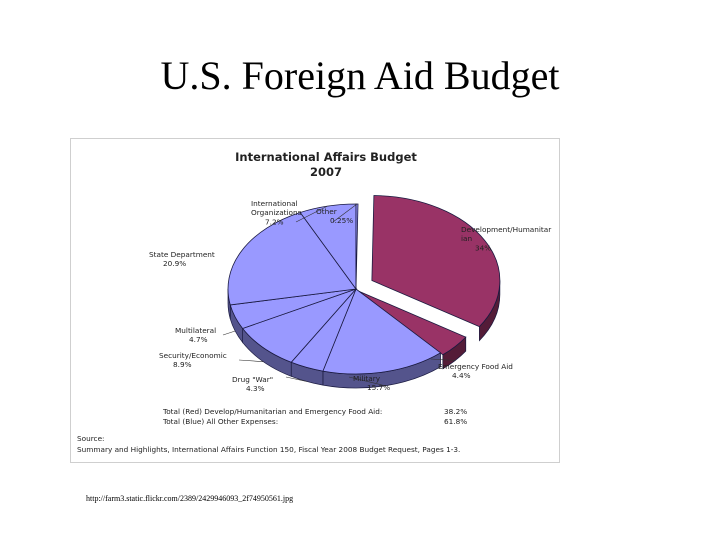 Image resolution: width=720 pixels, height=540 pixels. I want to click on slice-label: Drug "War" 4.3%, so click(252, 384).